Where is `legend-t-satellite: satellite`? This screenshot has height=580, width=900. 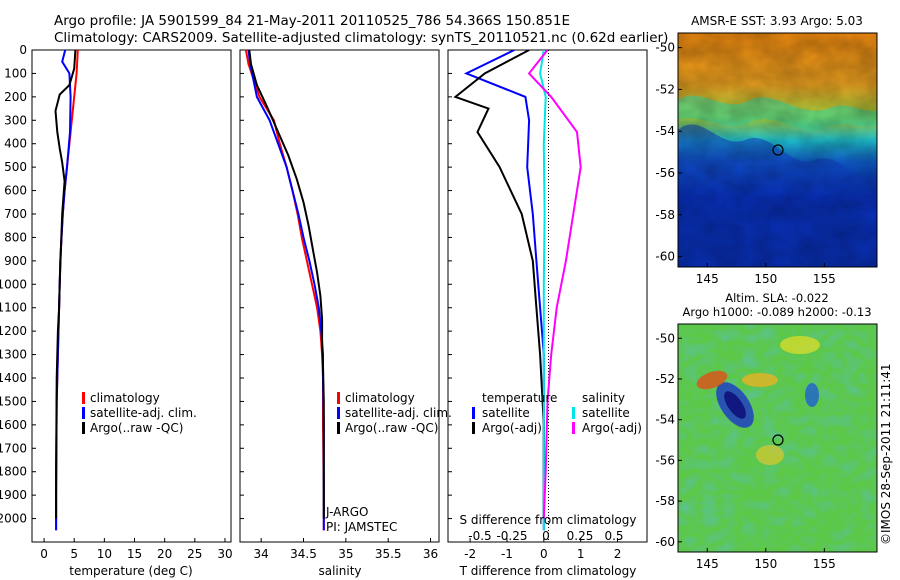 legend-t-satellite: satellite is located at coordinates (506, 413).